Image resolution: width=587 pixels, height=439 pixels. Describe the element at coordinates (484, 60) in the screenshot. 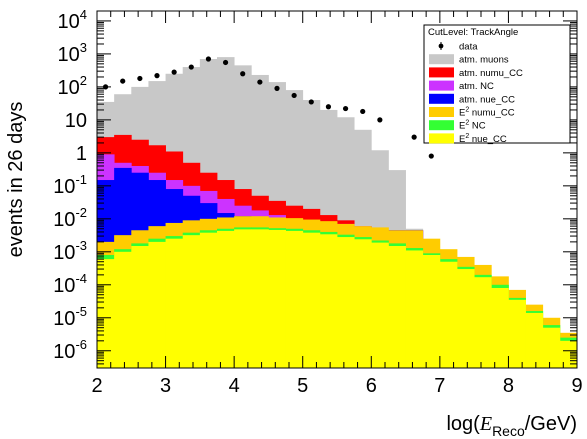

I see `legend-label-muons: atm. muons` at that location.